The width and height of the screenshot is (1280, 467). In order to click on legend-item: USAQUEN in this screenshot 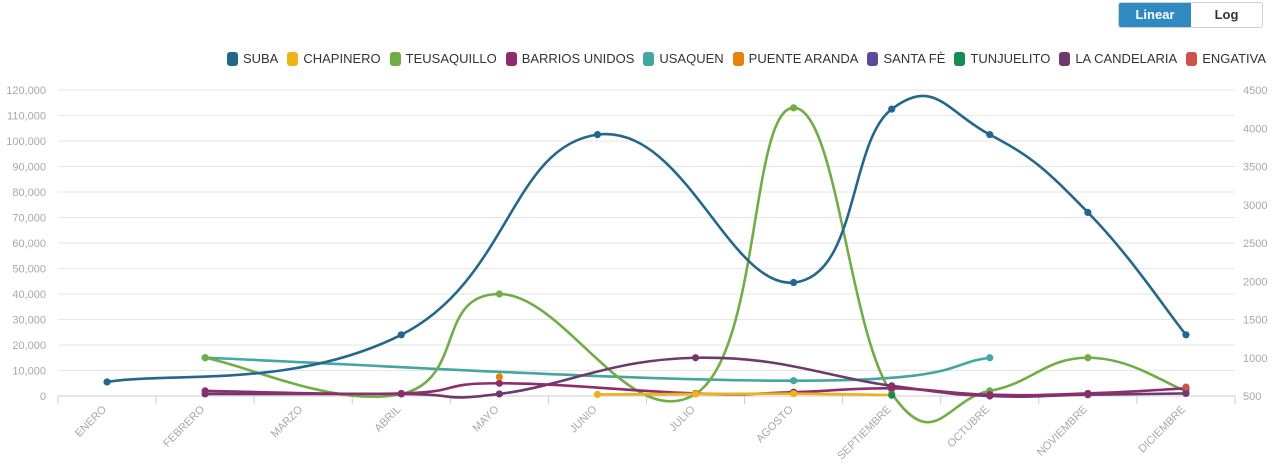, I will do `click(683, 58)`.